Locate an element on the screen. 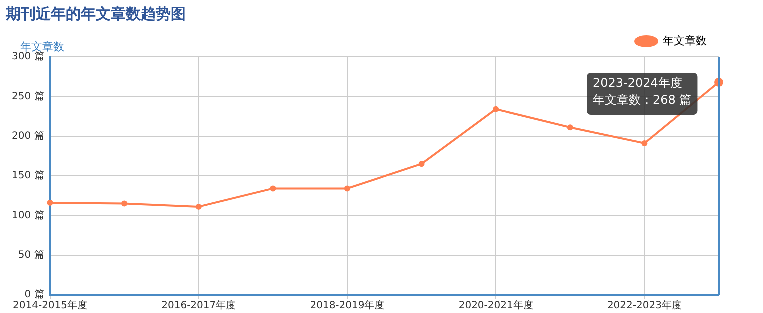 This screenshot has width=763, height=313. y-axis-title: 年文章数 is located at coordinates (42, 47).